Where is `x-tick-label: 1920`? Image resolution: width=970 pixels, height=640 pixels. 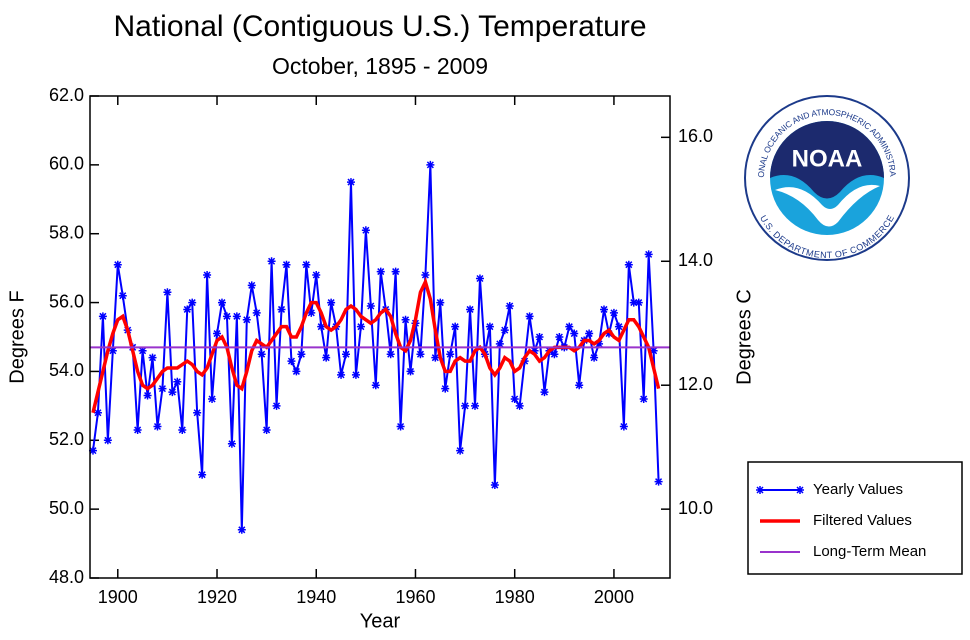
x-tick-label: 1920 is located at coordinates (217, 597).